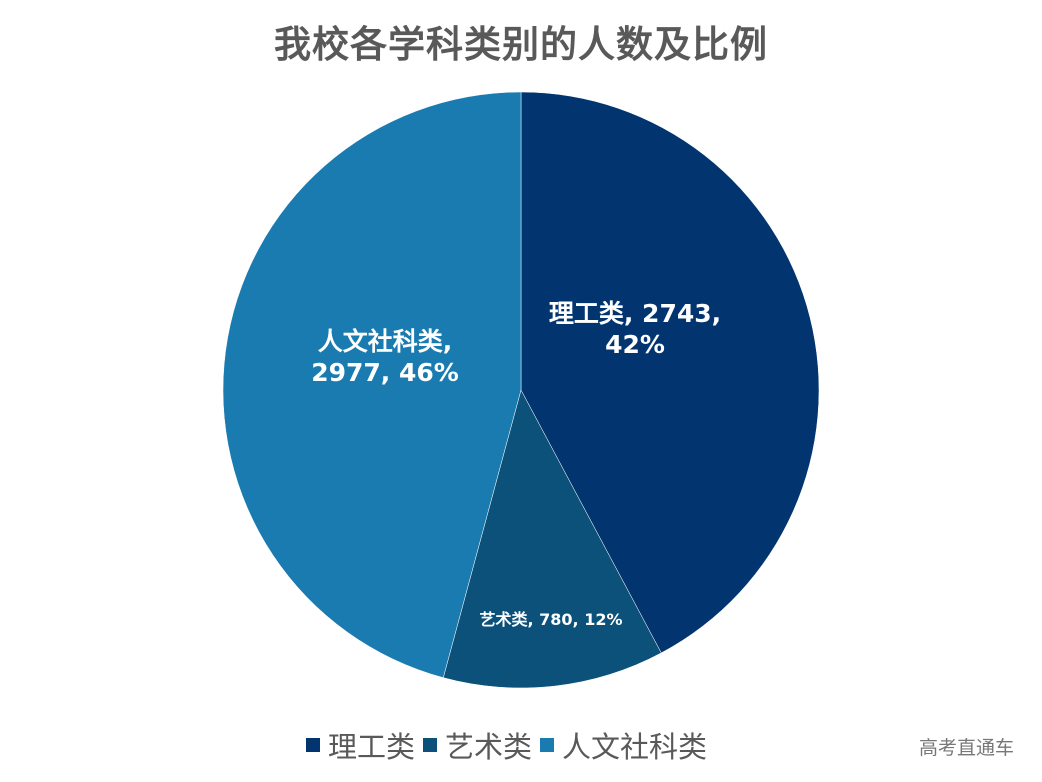  What do you see at coordinates (385, 373) in the screenshot?
I see `data-label-line: 2977, 46%` at bounding box center [385, 373].